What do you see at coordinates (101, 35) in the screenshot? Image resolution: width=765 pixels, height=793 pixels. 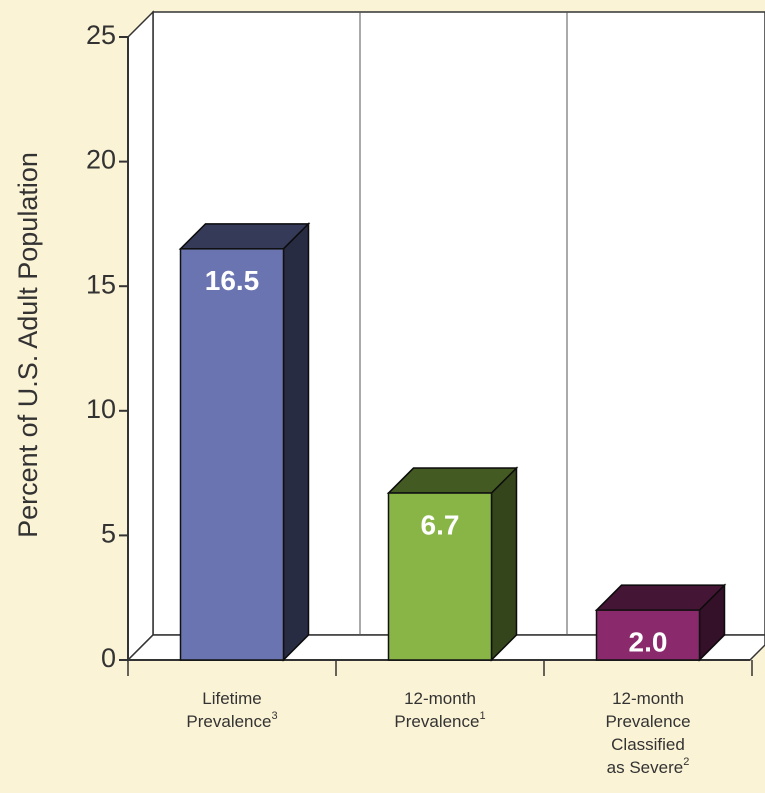 I see `y-tick-label: 25` at bounding box center [101, 35].